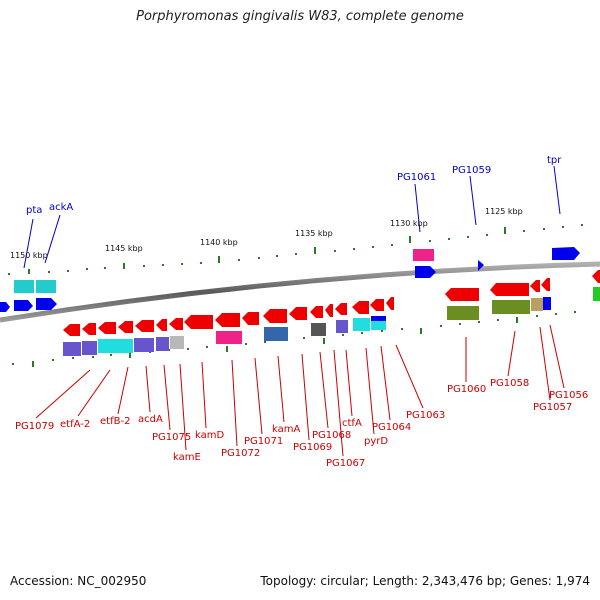 This screenshot has height=600, width=600. I want to click on label-kama: kamA, so click(286, 429).